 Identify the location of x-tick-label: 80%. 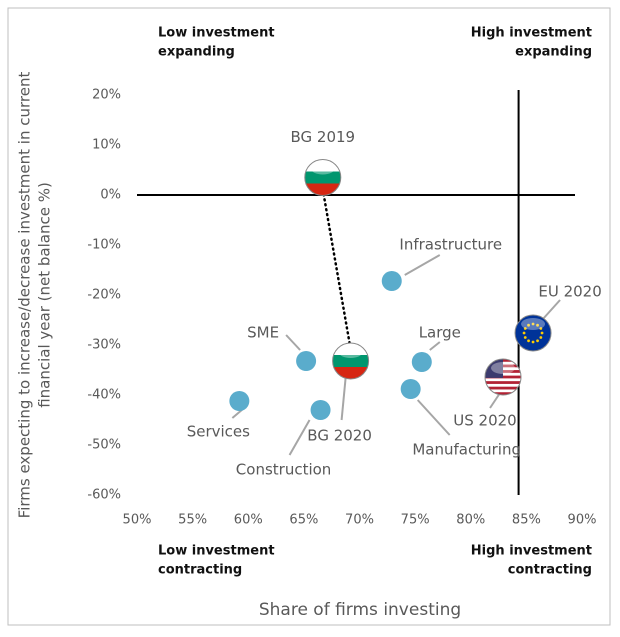
(470, 520).